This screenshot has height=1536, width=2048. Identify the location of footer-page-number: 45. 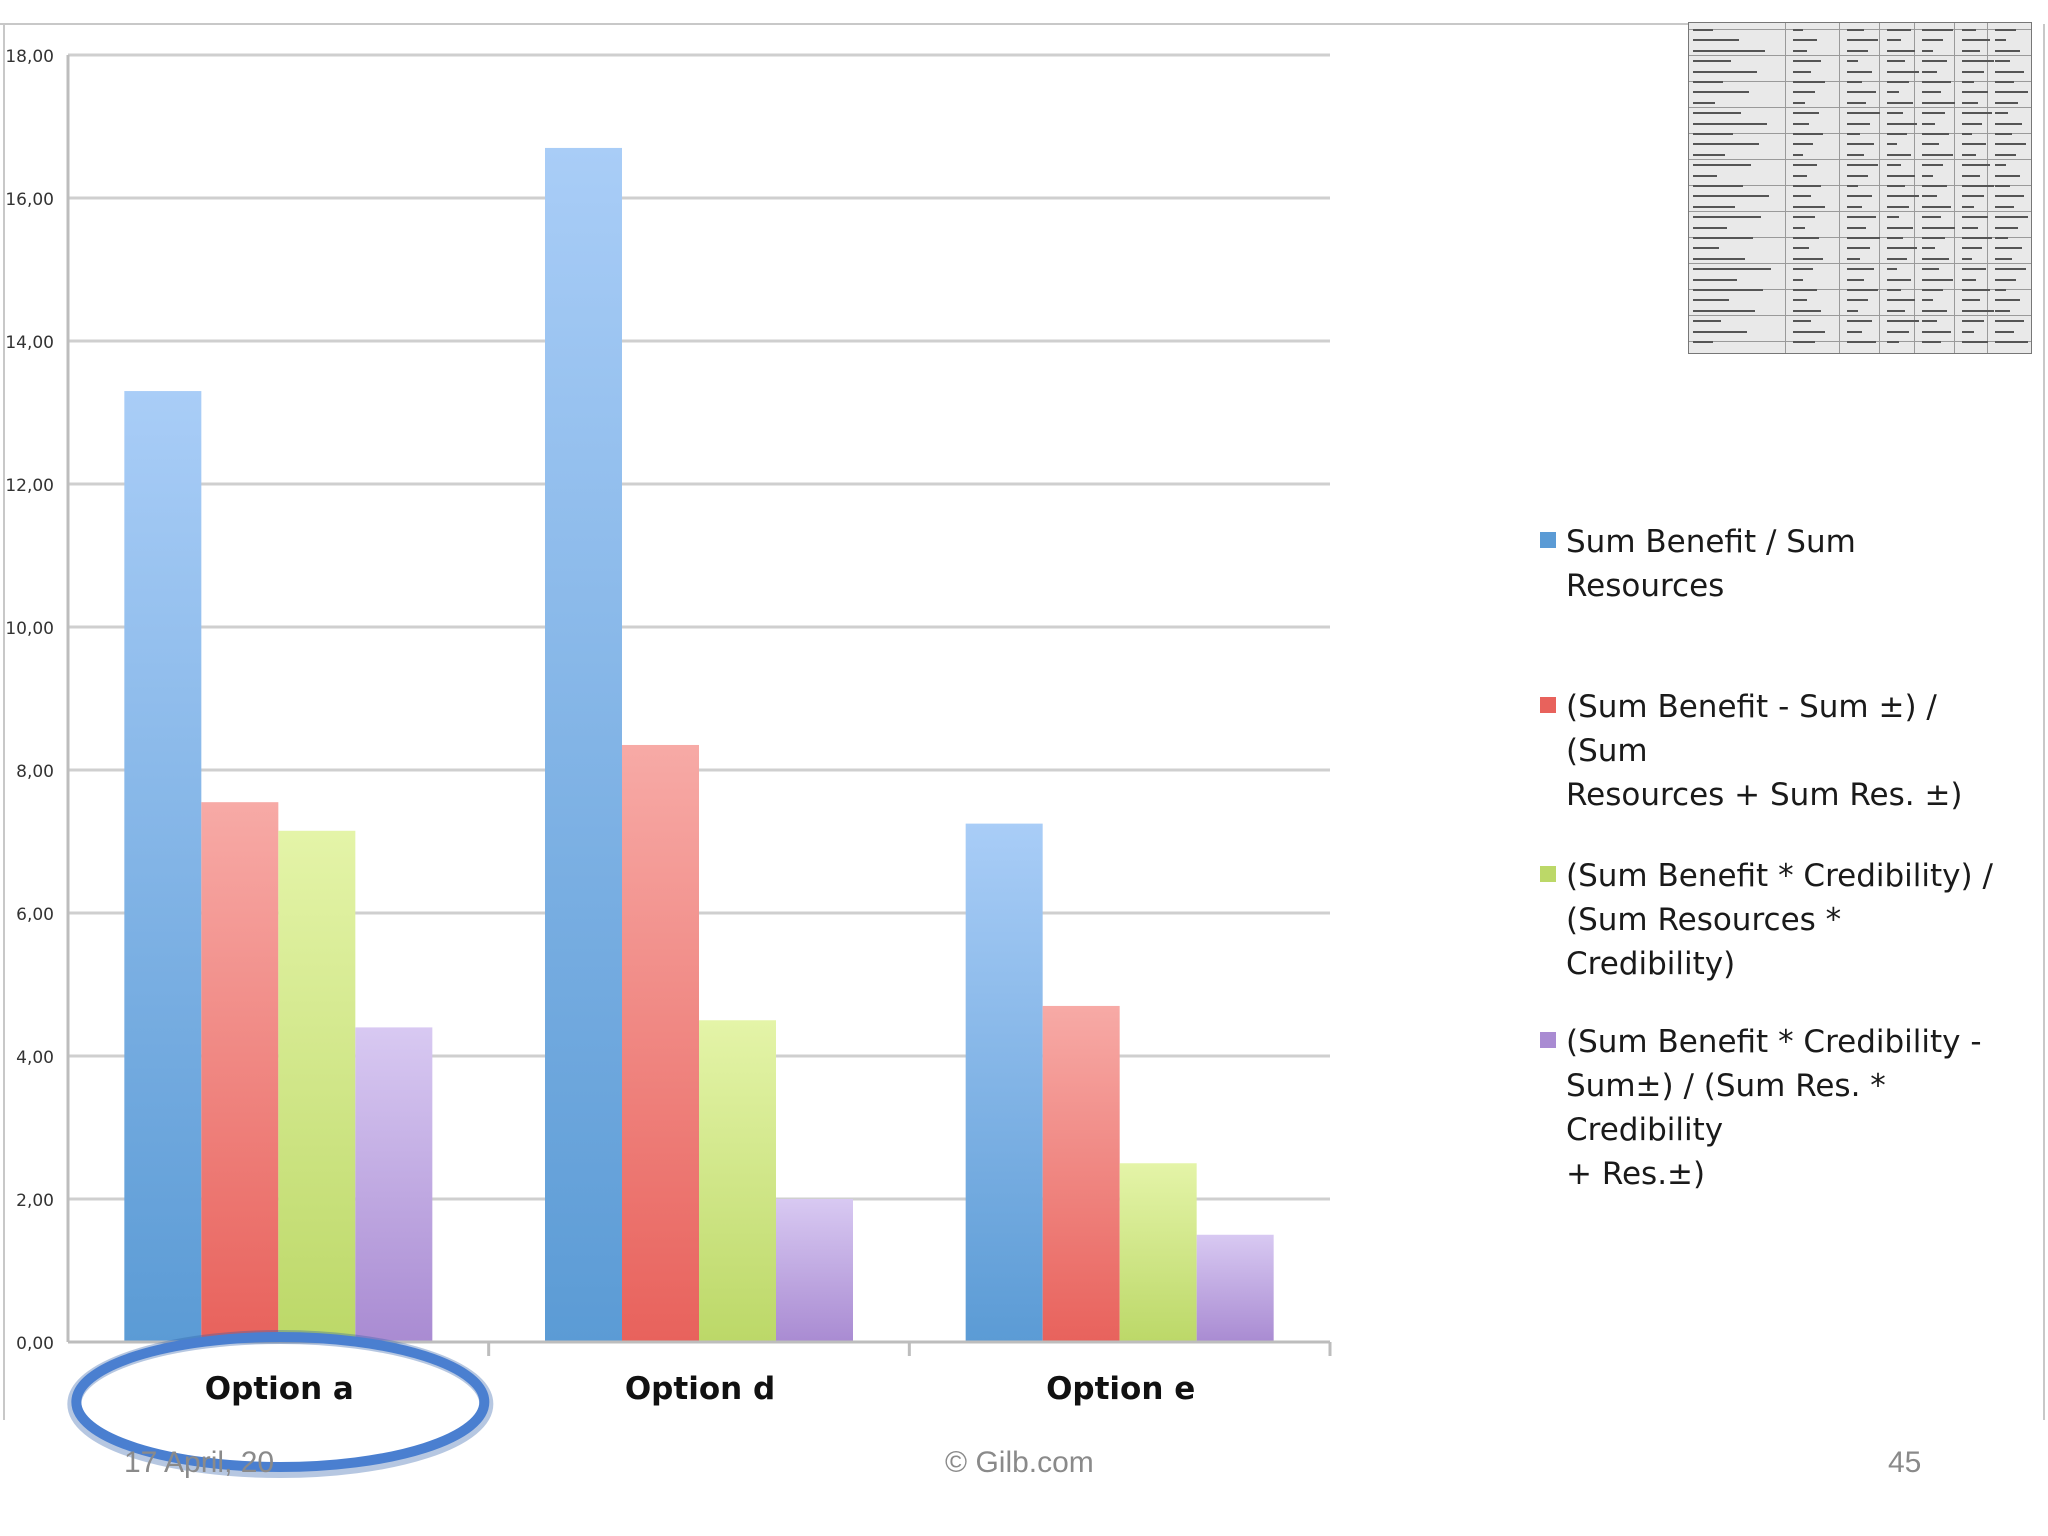
(1905, 1462).